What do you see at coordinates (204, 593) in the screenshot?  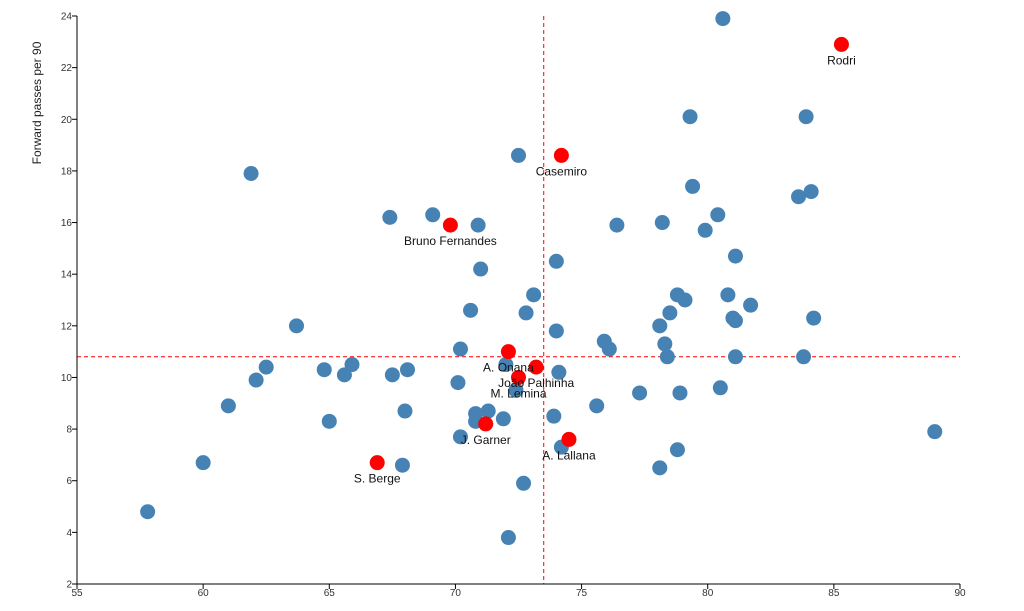 I see `x-tick-label: 60` at bounding box center [204, 593].